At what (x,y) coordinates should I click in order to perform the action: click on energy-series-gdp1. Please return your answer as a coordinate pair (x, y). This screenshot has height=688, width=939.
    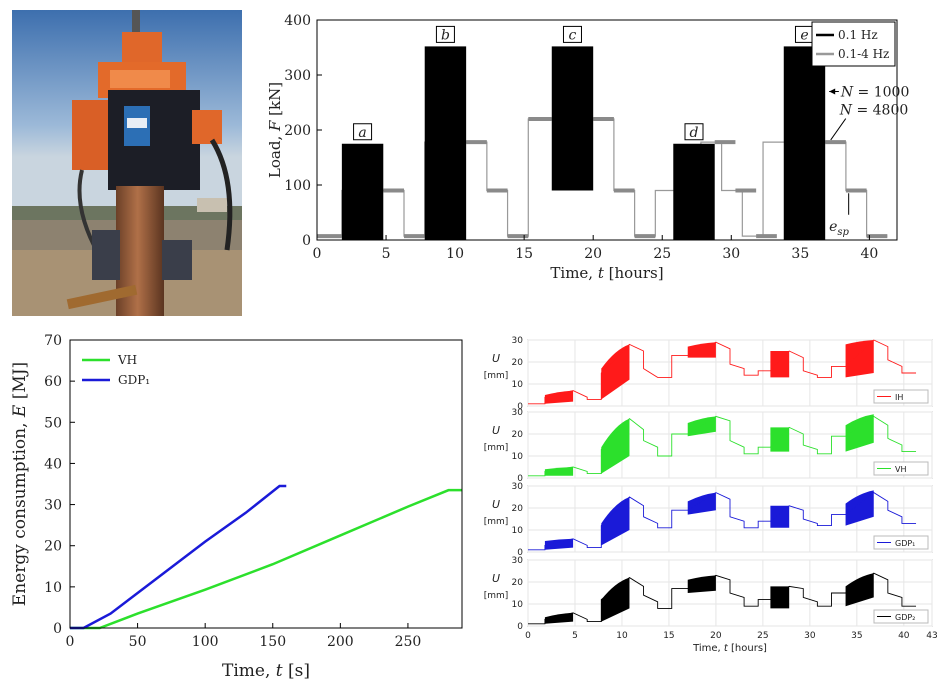
    Looking at the image, I should click on (178, 557).